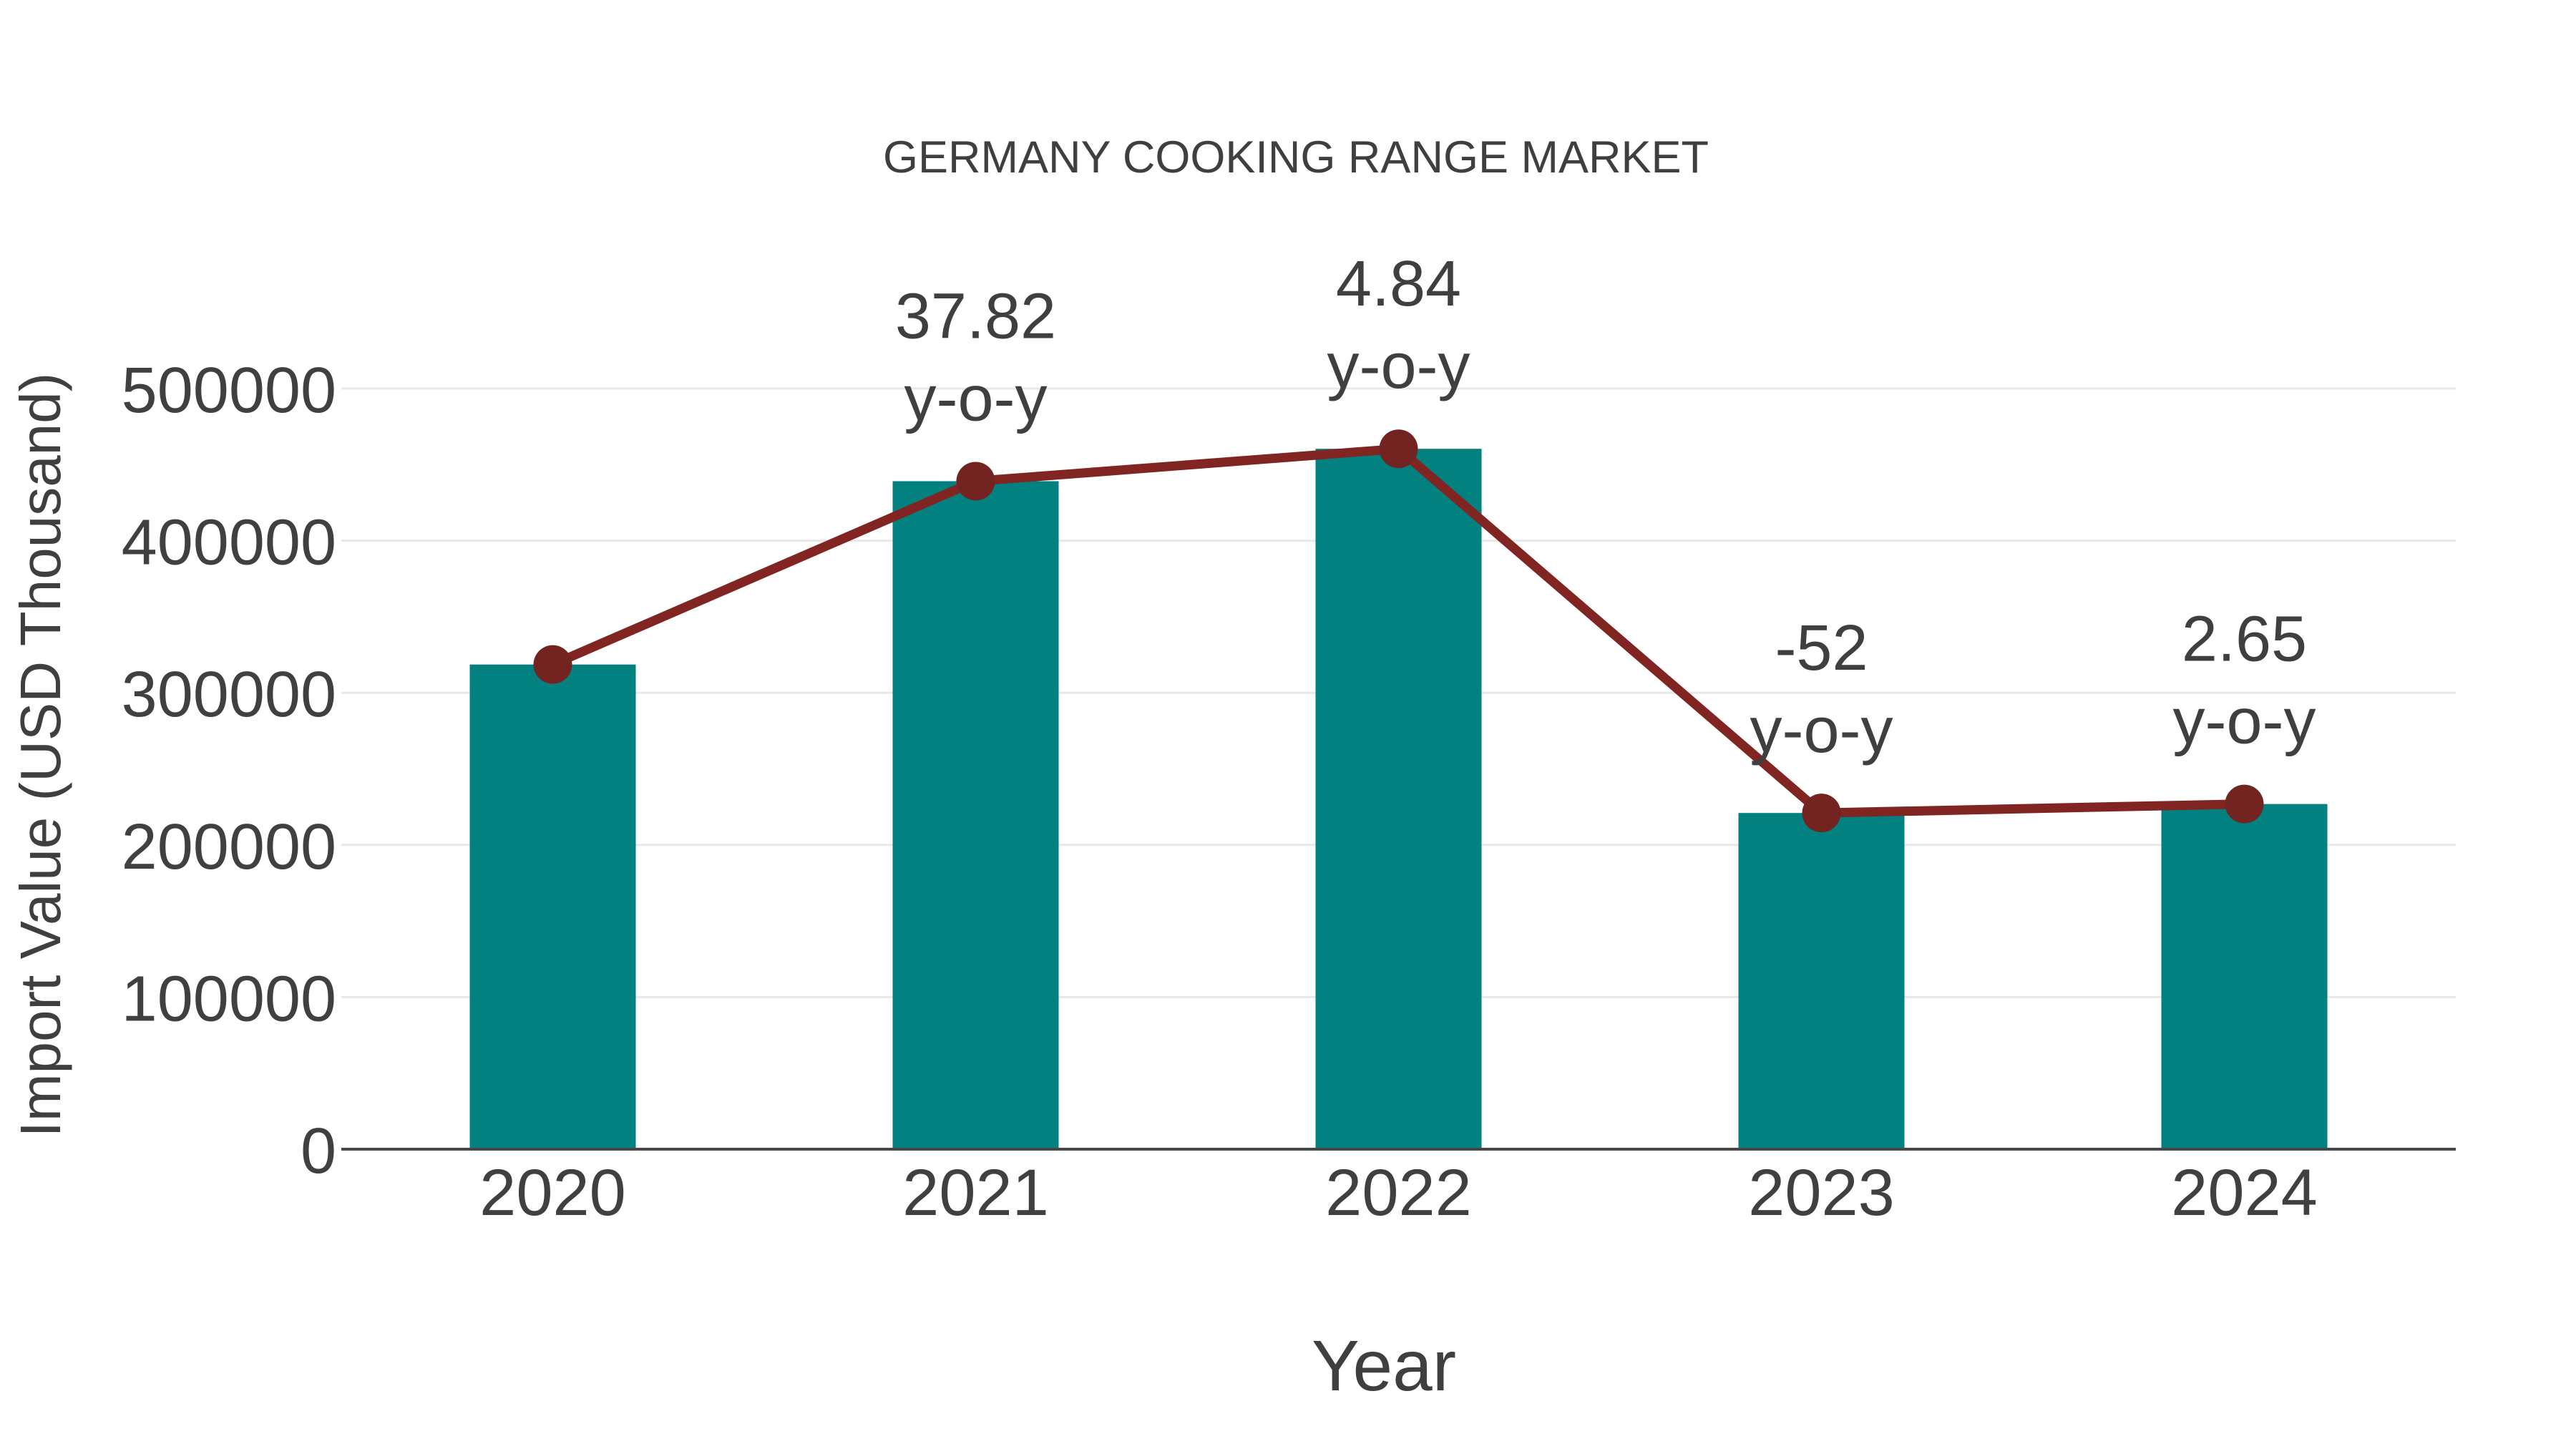  What do you see at coordinates (1384, 1366) in the screenshot?
I see `x-axis-title: Year` at bounding box center [1384, 1366].